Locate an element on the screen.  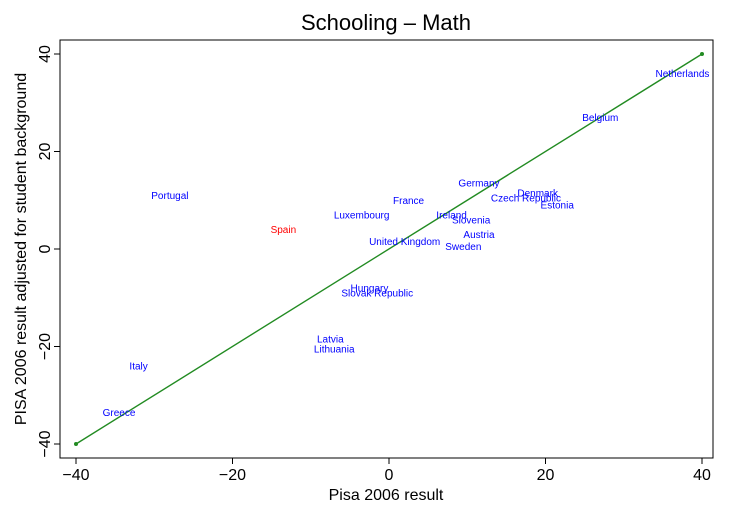
point-label: Austria is located at coordinates (479, 235).